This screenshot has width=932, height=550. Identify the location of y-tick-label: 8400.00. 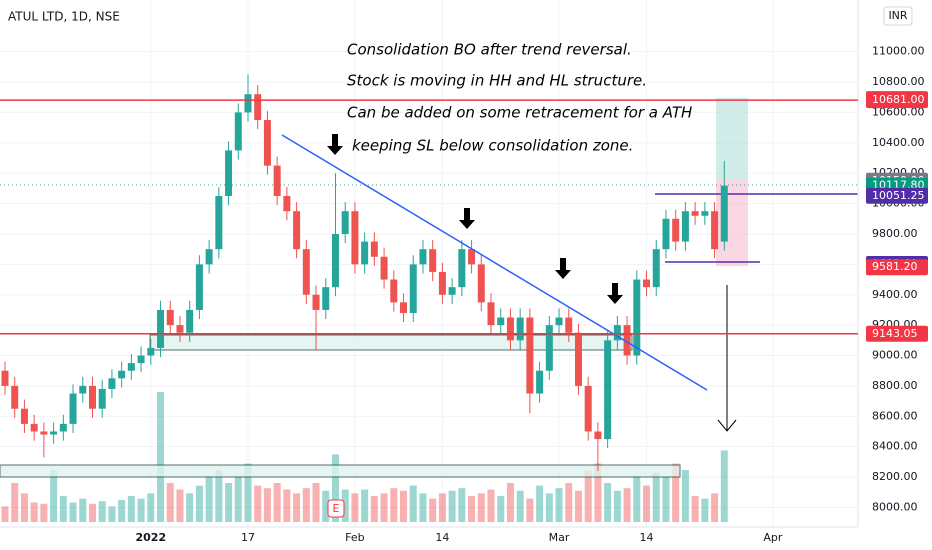
(895, 446).